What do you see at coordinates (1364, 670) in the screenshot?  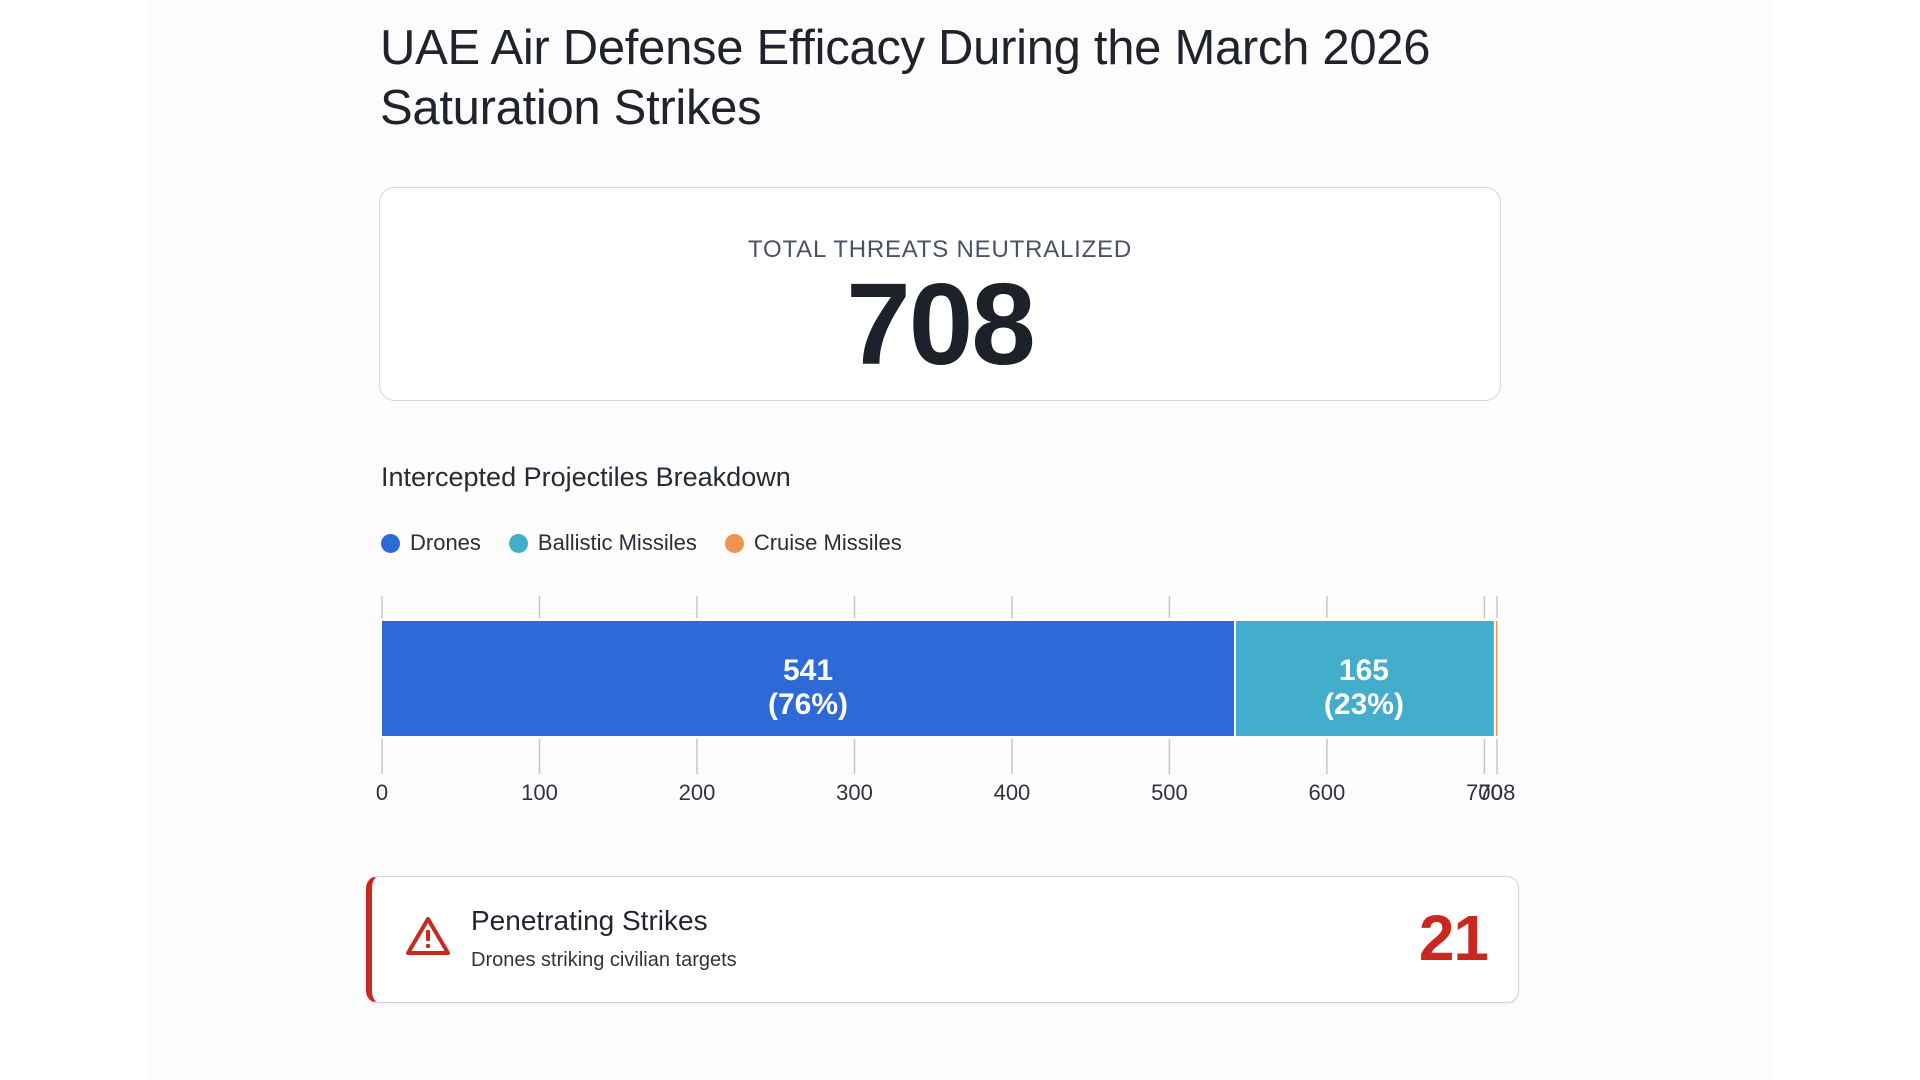 I see `bar-value-label-ballistic-missiles: 165` at bounding box center [1364, 670].